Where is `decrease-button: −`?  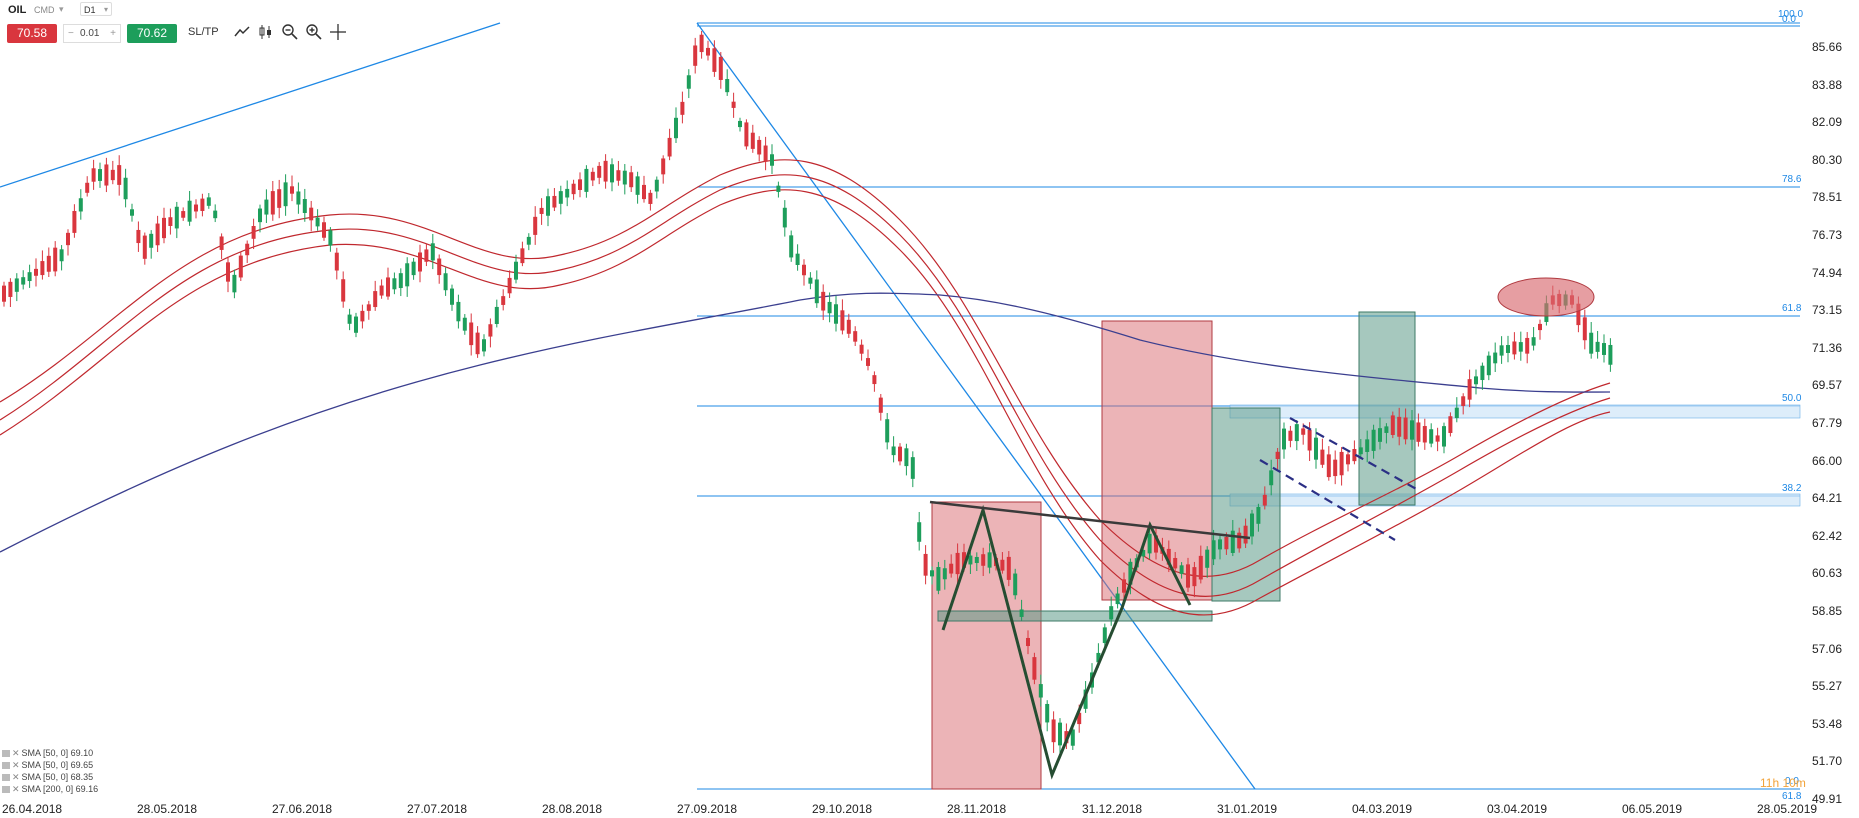 decrease-button: − is located at coordinates (71, 33).